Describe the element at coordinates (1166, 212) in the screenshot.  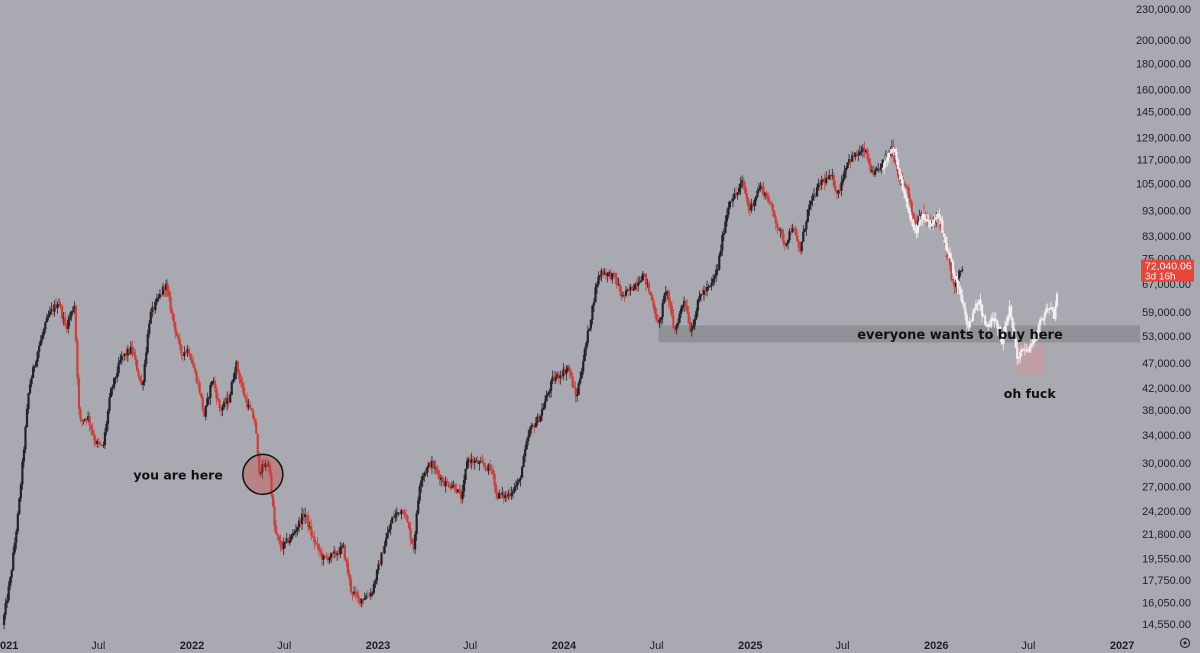
I see `y-tick-label: 93,000.00` at that location.